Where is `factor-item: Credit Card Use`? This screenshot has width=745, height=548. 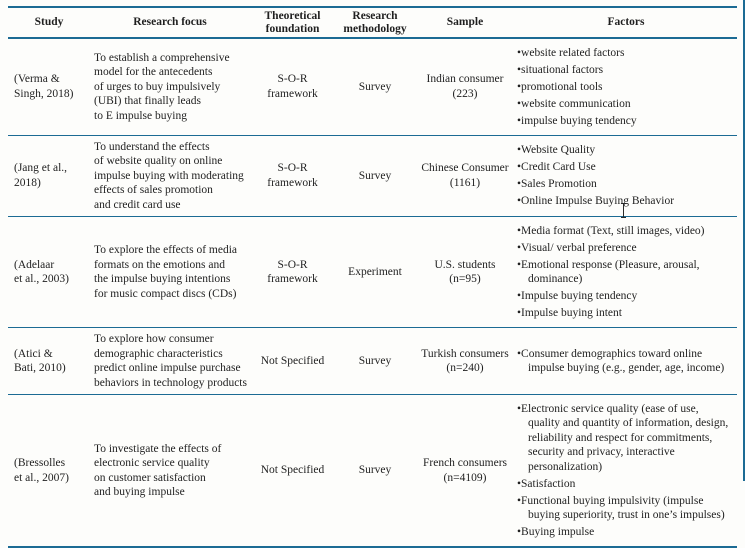 factor-item: Credit Card Use is located at coordinates (625, 167).